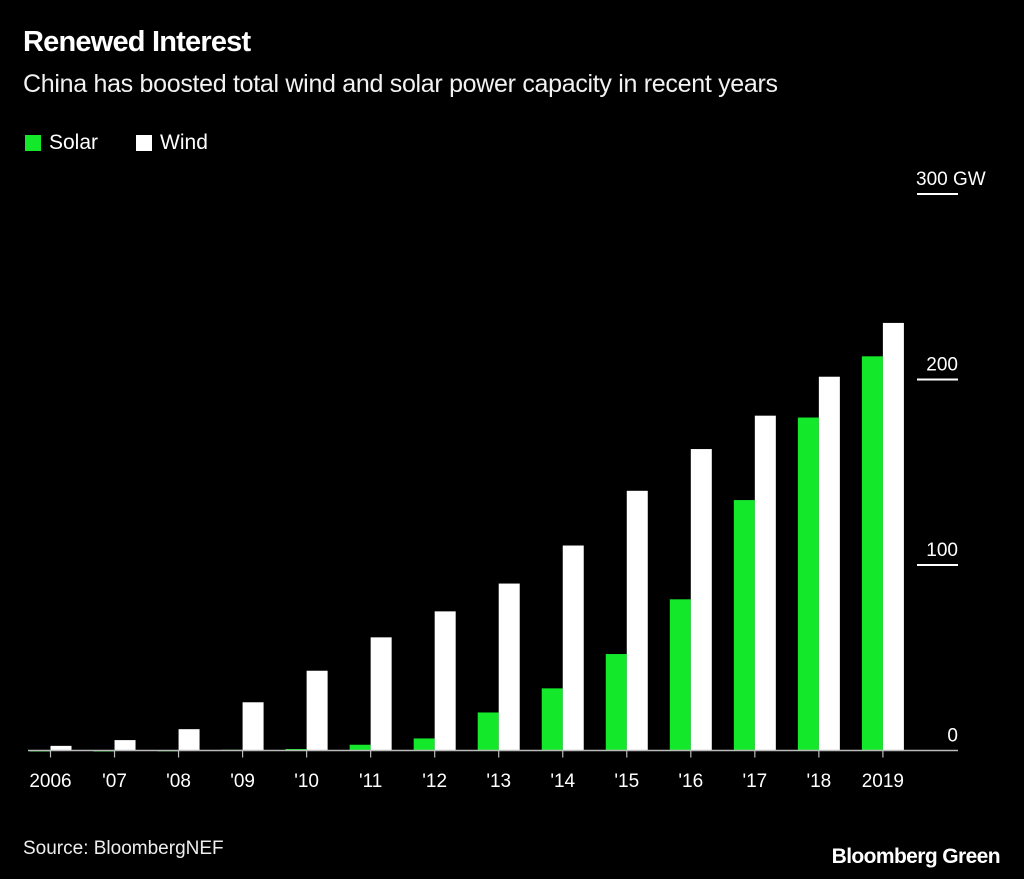 The image size is (1024, 879). What do you see at coordinates (818, 781) in the screenshot?
I see `x-tick-label: '18` at bounding box center [818, 781].